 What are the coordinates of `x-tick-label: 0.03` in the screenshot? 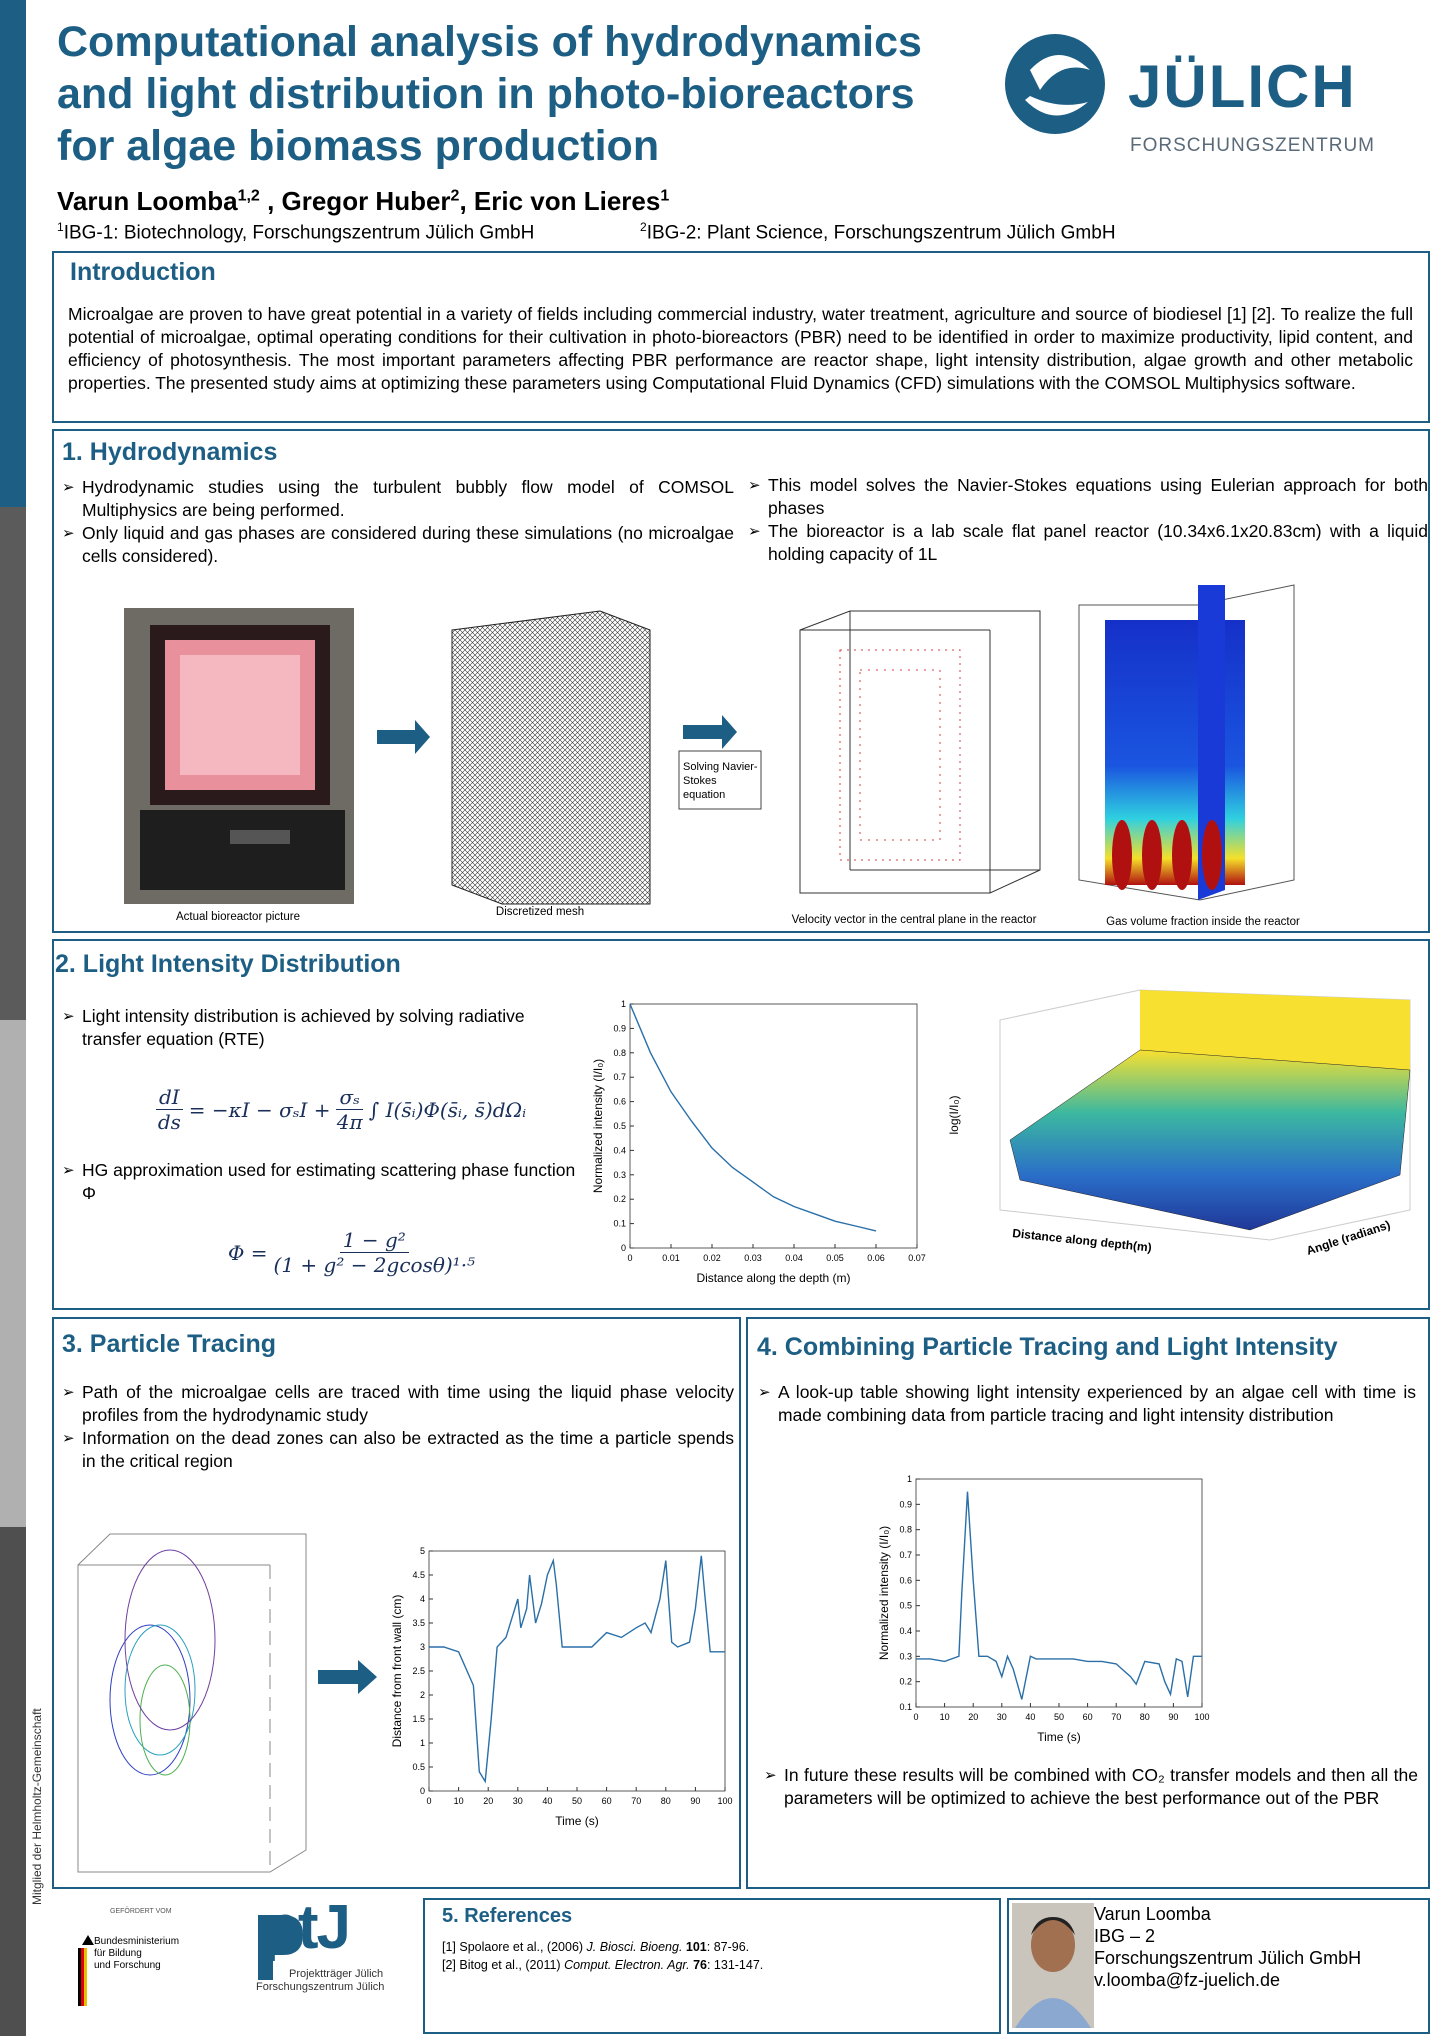 It's located at (753, 1258).